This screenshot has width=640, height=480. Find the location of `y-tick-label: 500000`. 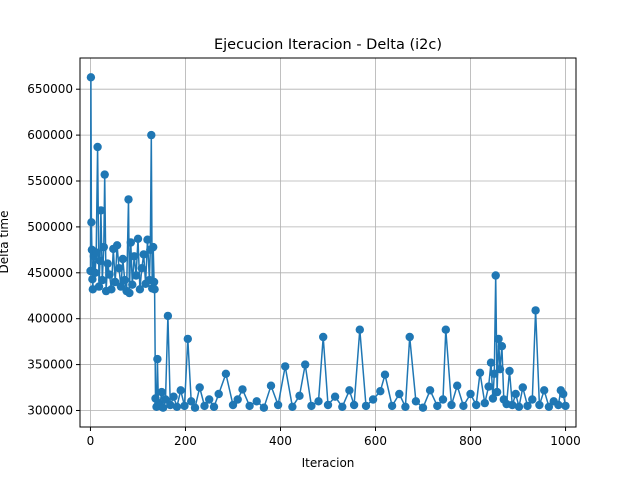

y-tick-label: 500000 is located at coordinates (50, 227).